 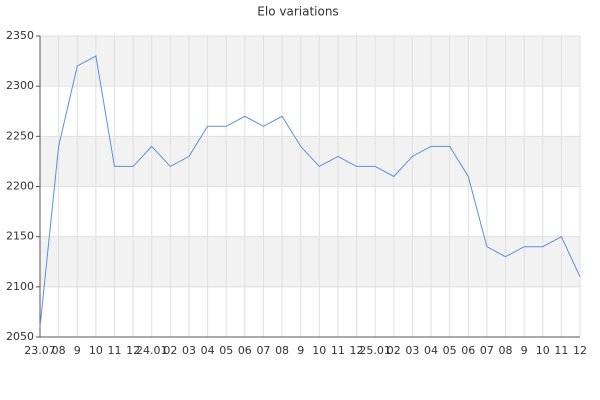 What do you see at coordinates (20, 236) in the screenshot?
I see `y-tick-label: 2150` at bounding box center [20, 236].